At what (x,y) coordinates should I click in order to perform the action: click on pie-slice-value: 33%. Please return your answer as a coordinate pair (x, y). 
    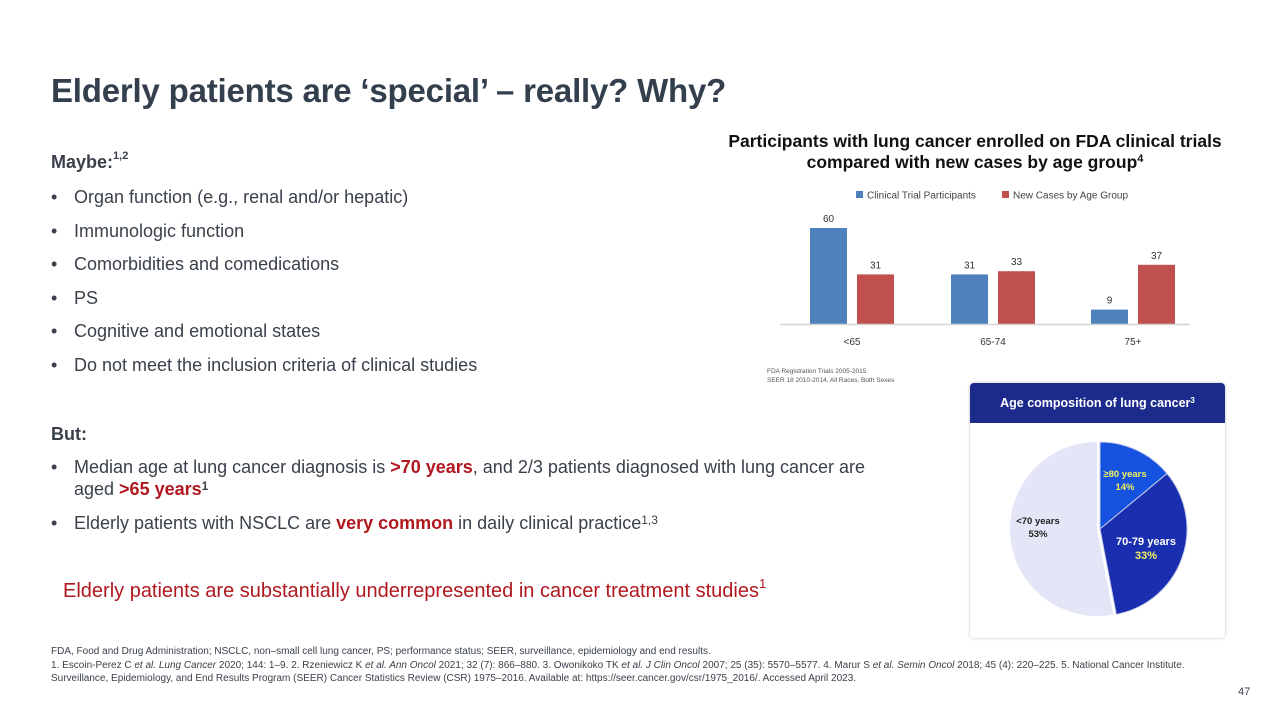
    Looking at the image, I should click on (1146, 556).